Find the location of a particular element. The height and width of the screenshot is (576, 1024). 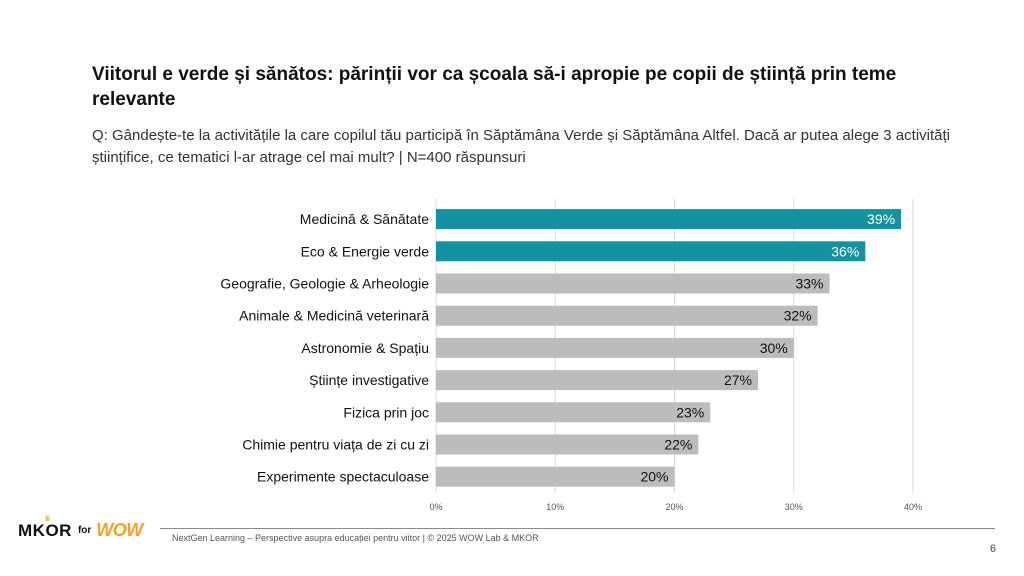

wow-lab-logo: WOW is located at coordinates (119, 530).